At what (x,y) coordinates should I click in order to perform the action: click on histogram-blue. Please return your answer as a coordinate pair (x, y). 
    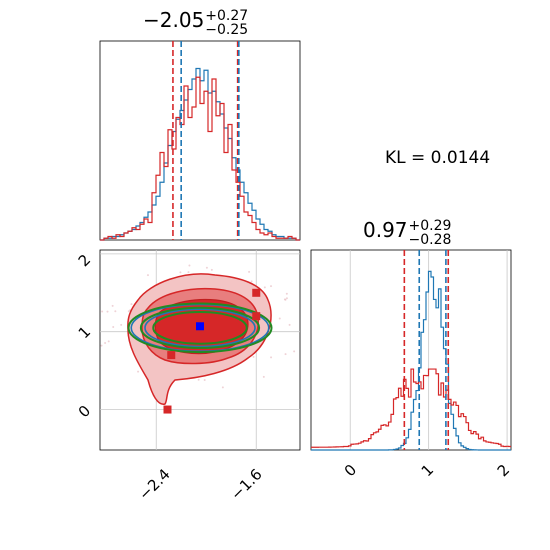
    Looking at the image, I should click on (411, 360).